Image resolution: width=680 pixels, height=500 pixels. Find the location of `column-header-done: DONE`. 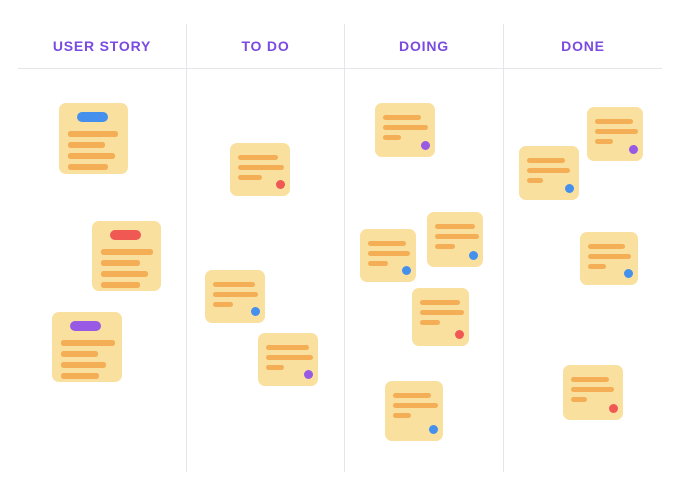

column-header-done: DONE is located at coordinates (583, 46).